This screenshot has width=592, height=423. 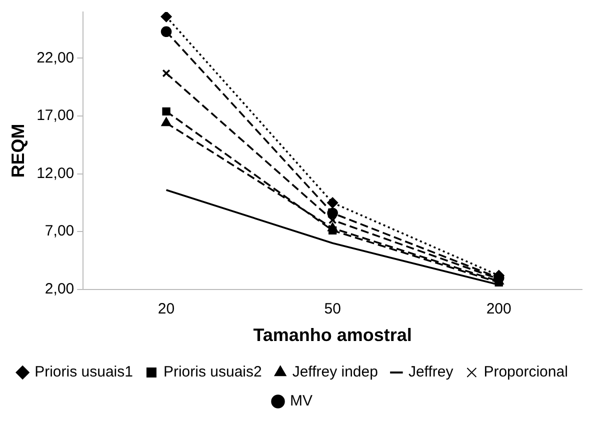 I want to click on y-tick-label: 17,00, so click(x=55, y=115).